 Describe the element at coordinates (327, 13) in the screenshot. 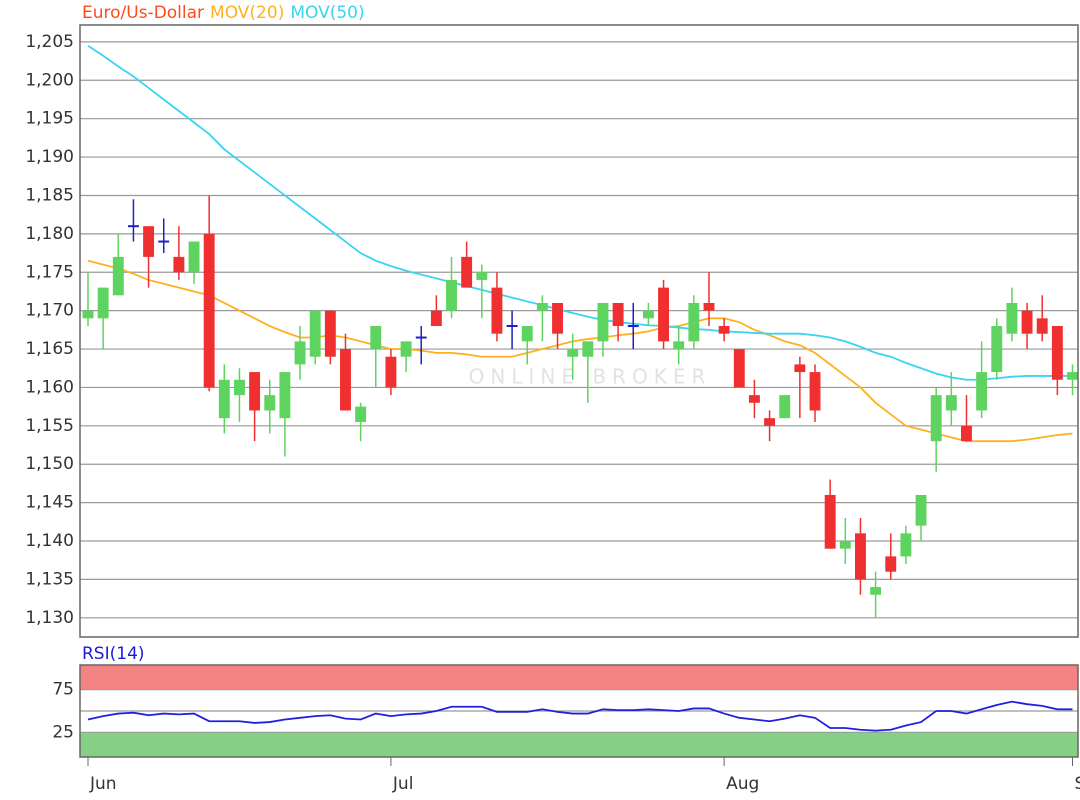

I see `legend-entry: MOV(50)` at that location.